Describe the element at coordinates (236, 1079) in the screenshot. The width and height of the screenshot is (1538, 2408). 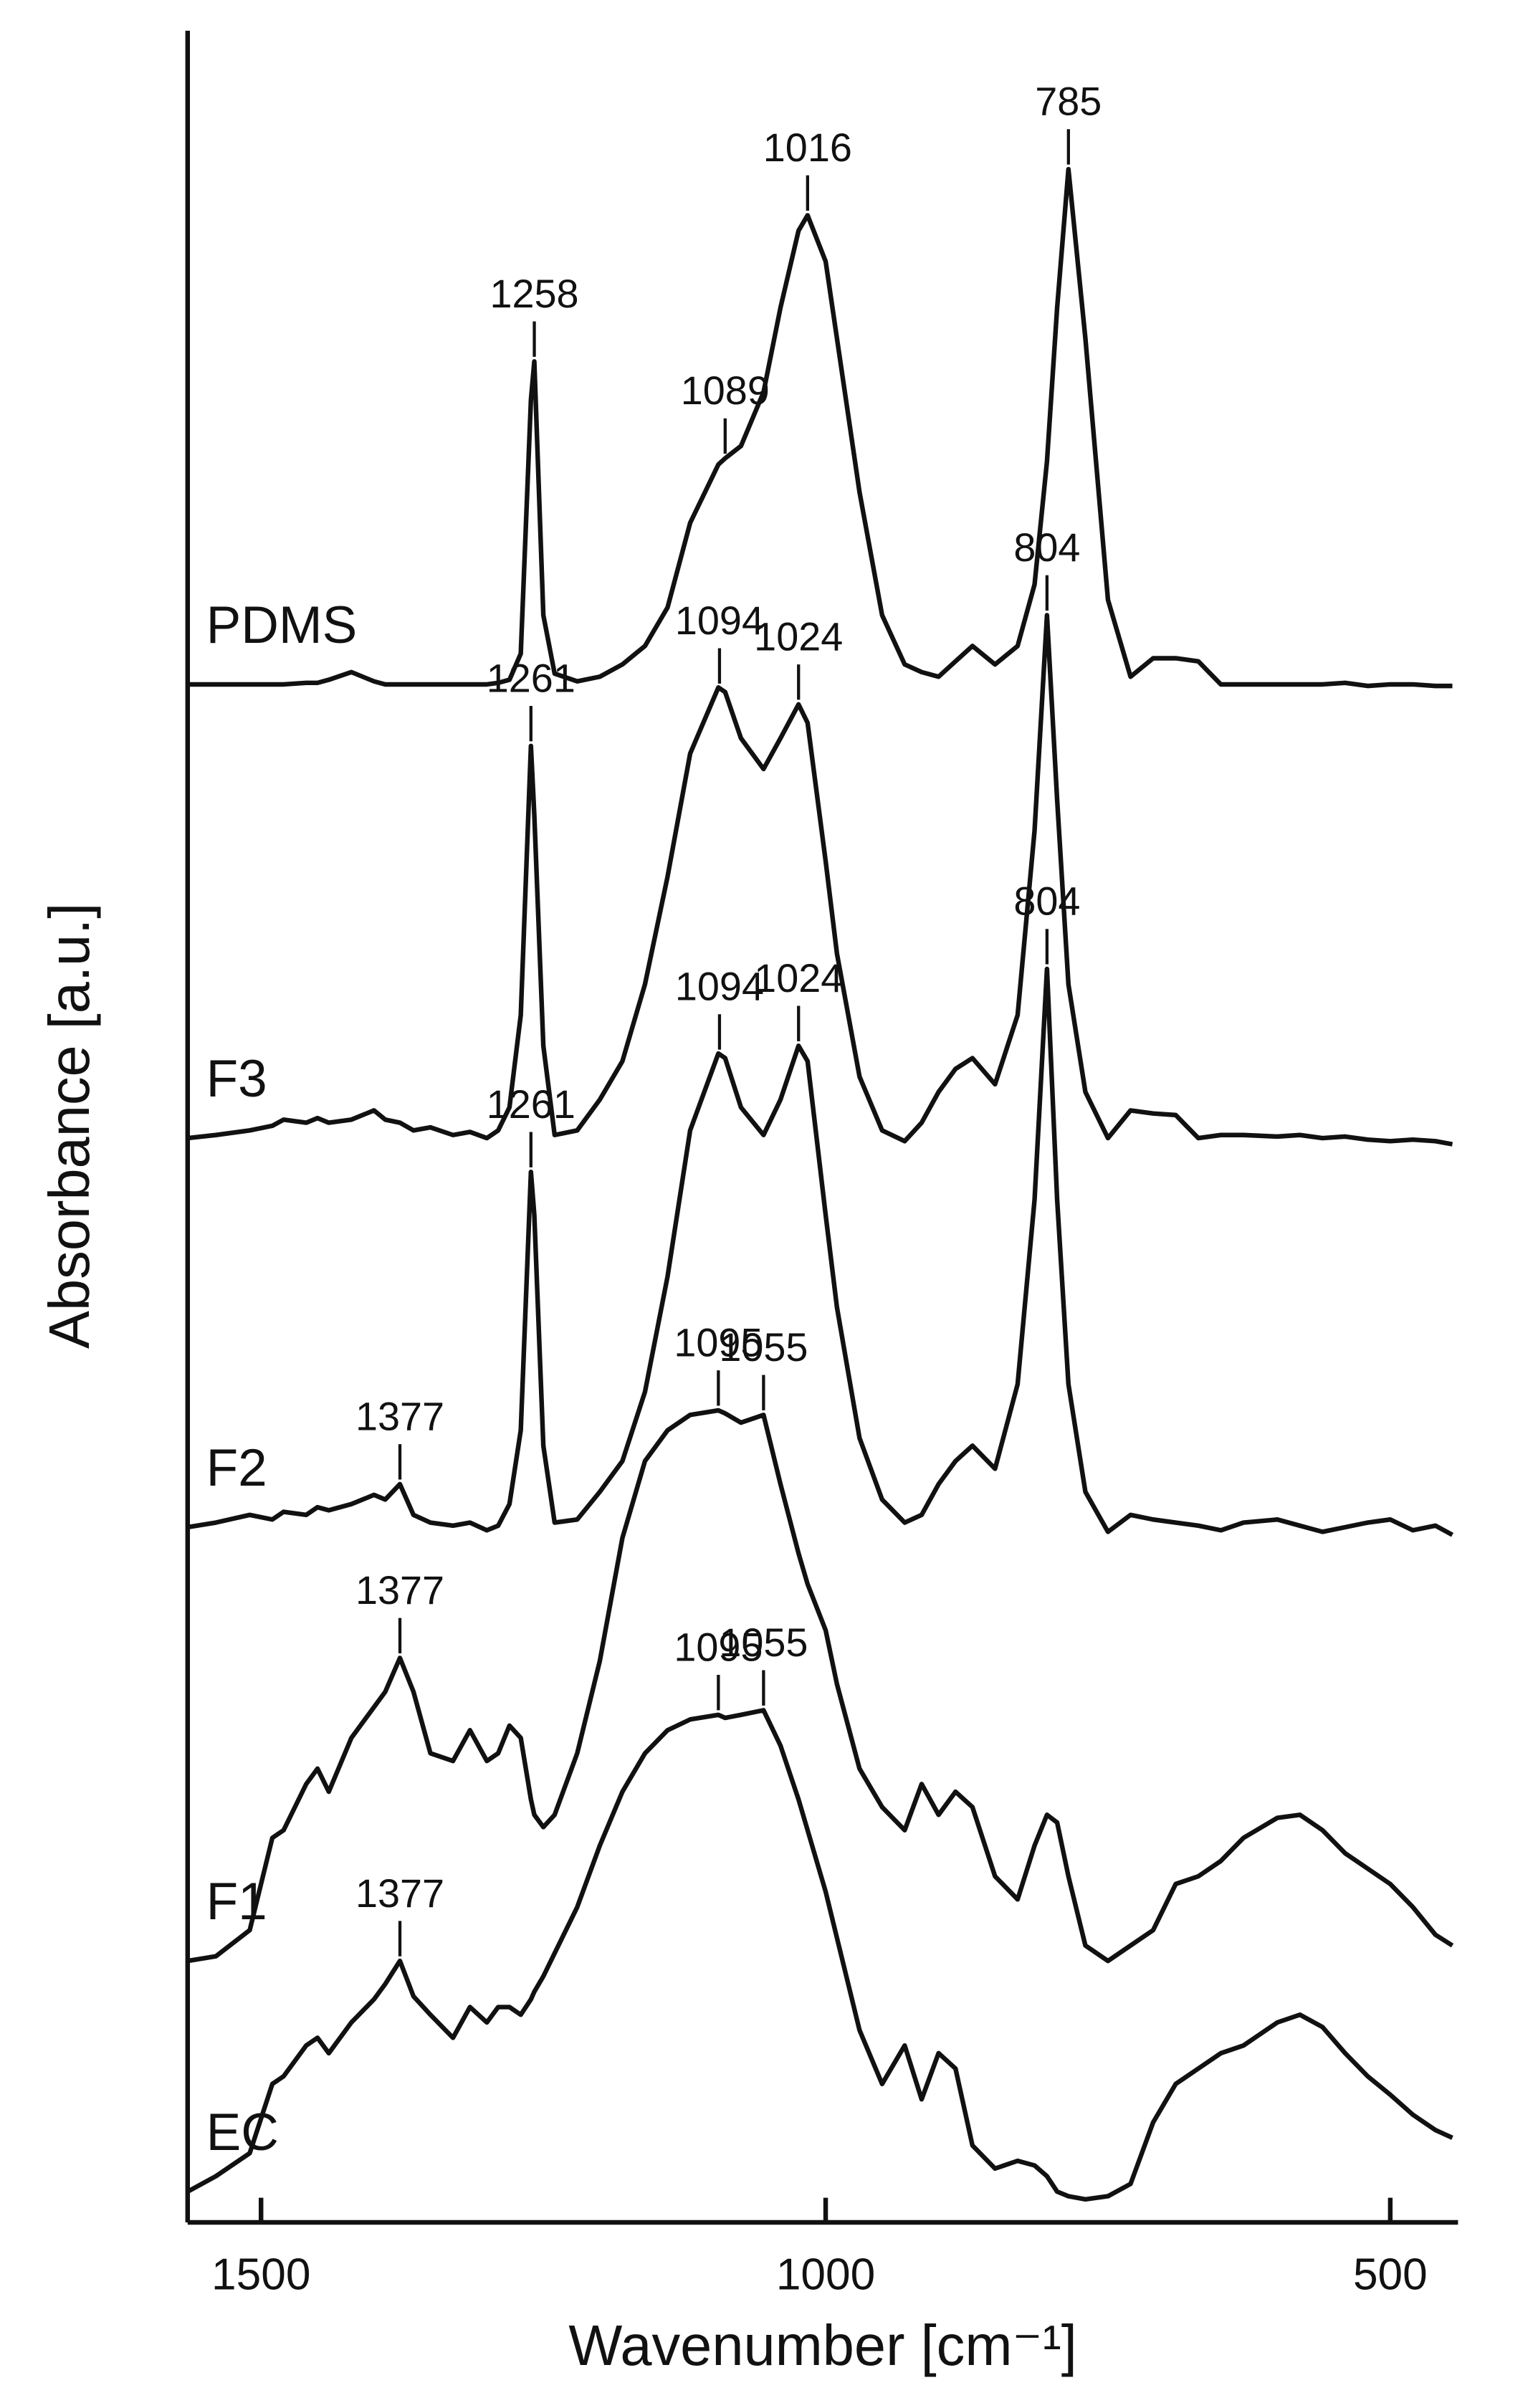
I see `series-label: F3` at that location.